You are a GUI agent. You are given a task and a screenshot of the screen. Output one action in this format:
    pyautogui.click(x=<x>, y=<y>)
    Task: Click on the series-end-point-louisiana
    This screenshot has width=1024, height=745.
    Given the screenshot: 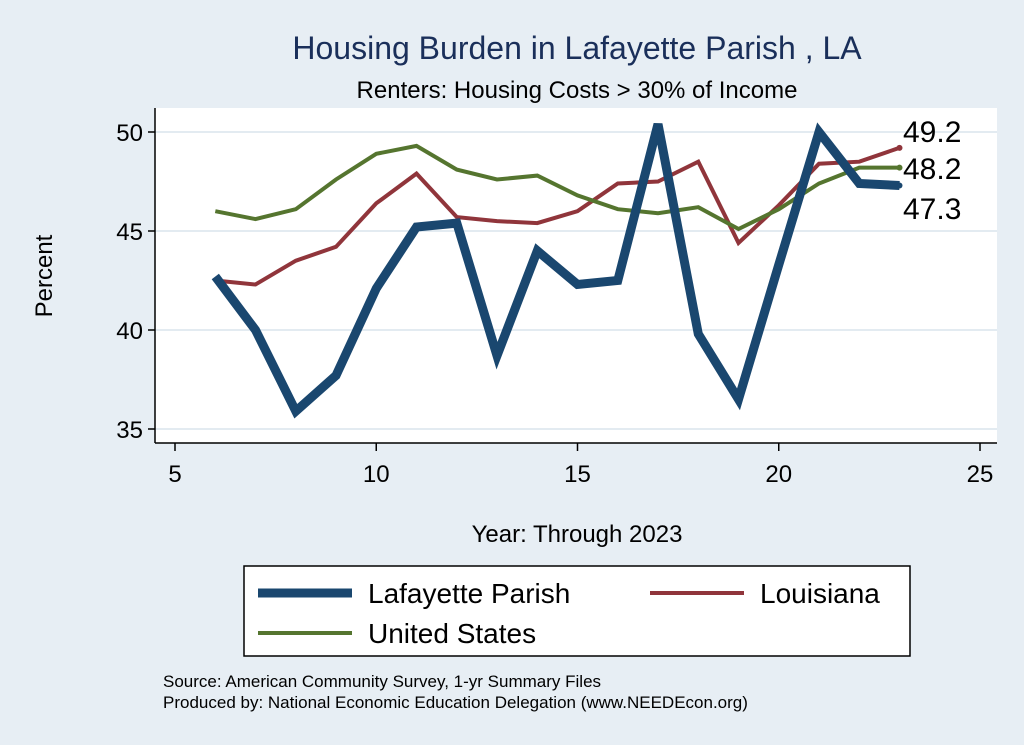 What is the action you would take?
    pyautogui.click(x=899, y=147)
    